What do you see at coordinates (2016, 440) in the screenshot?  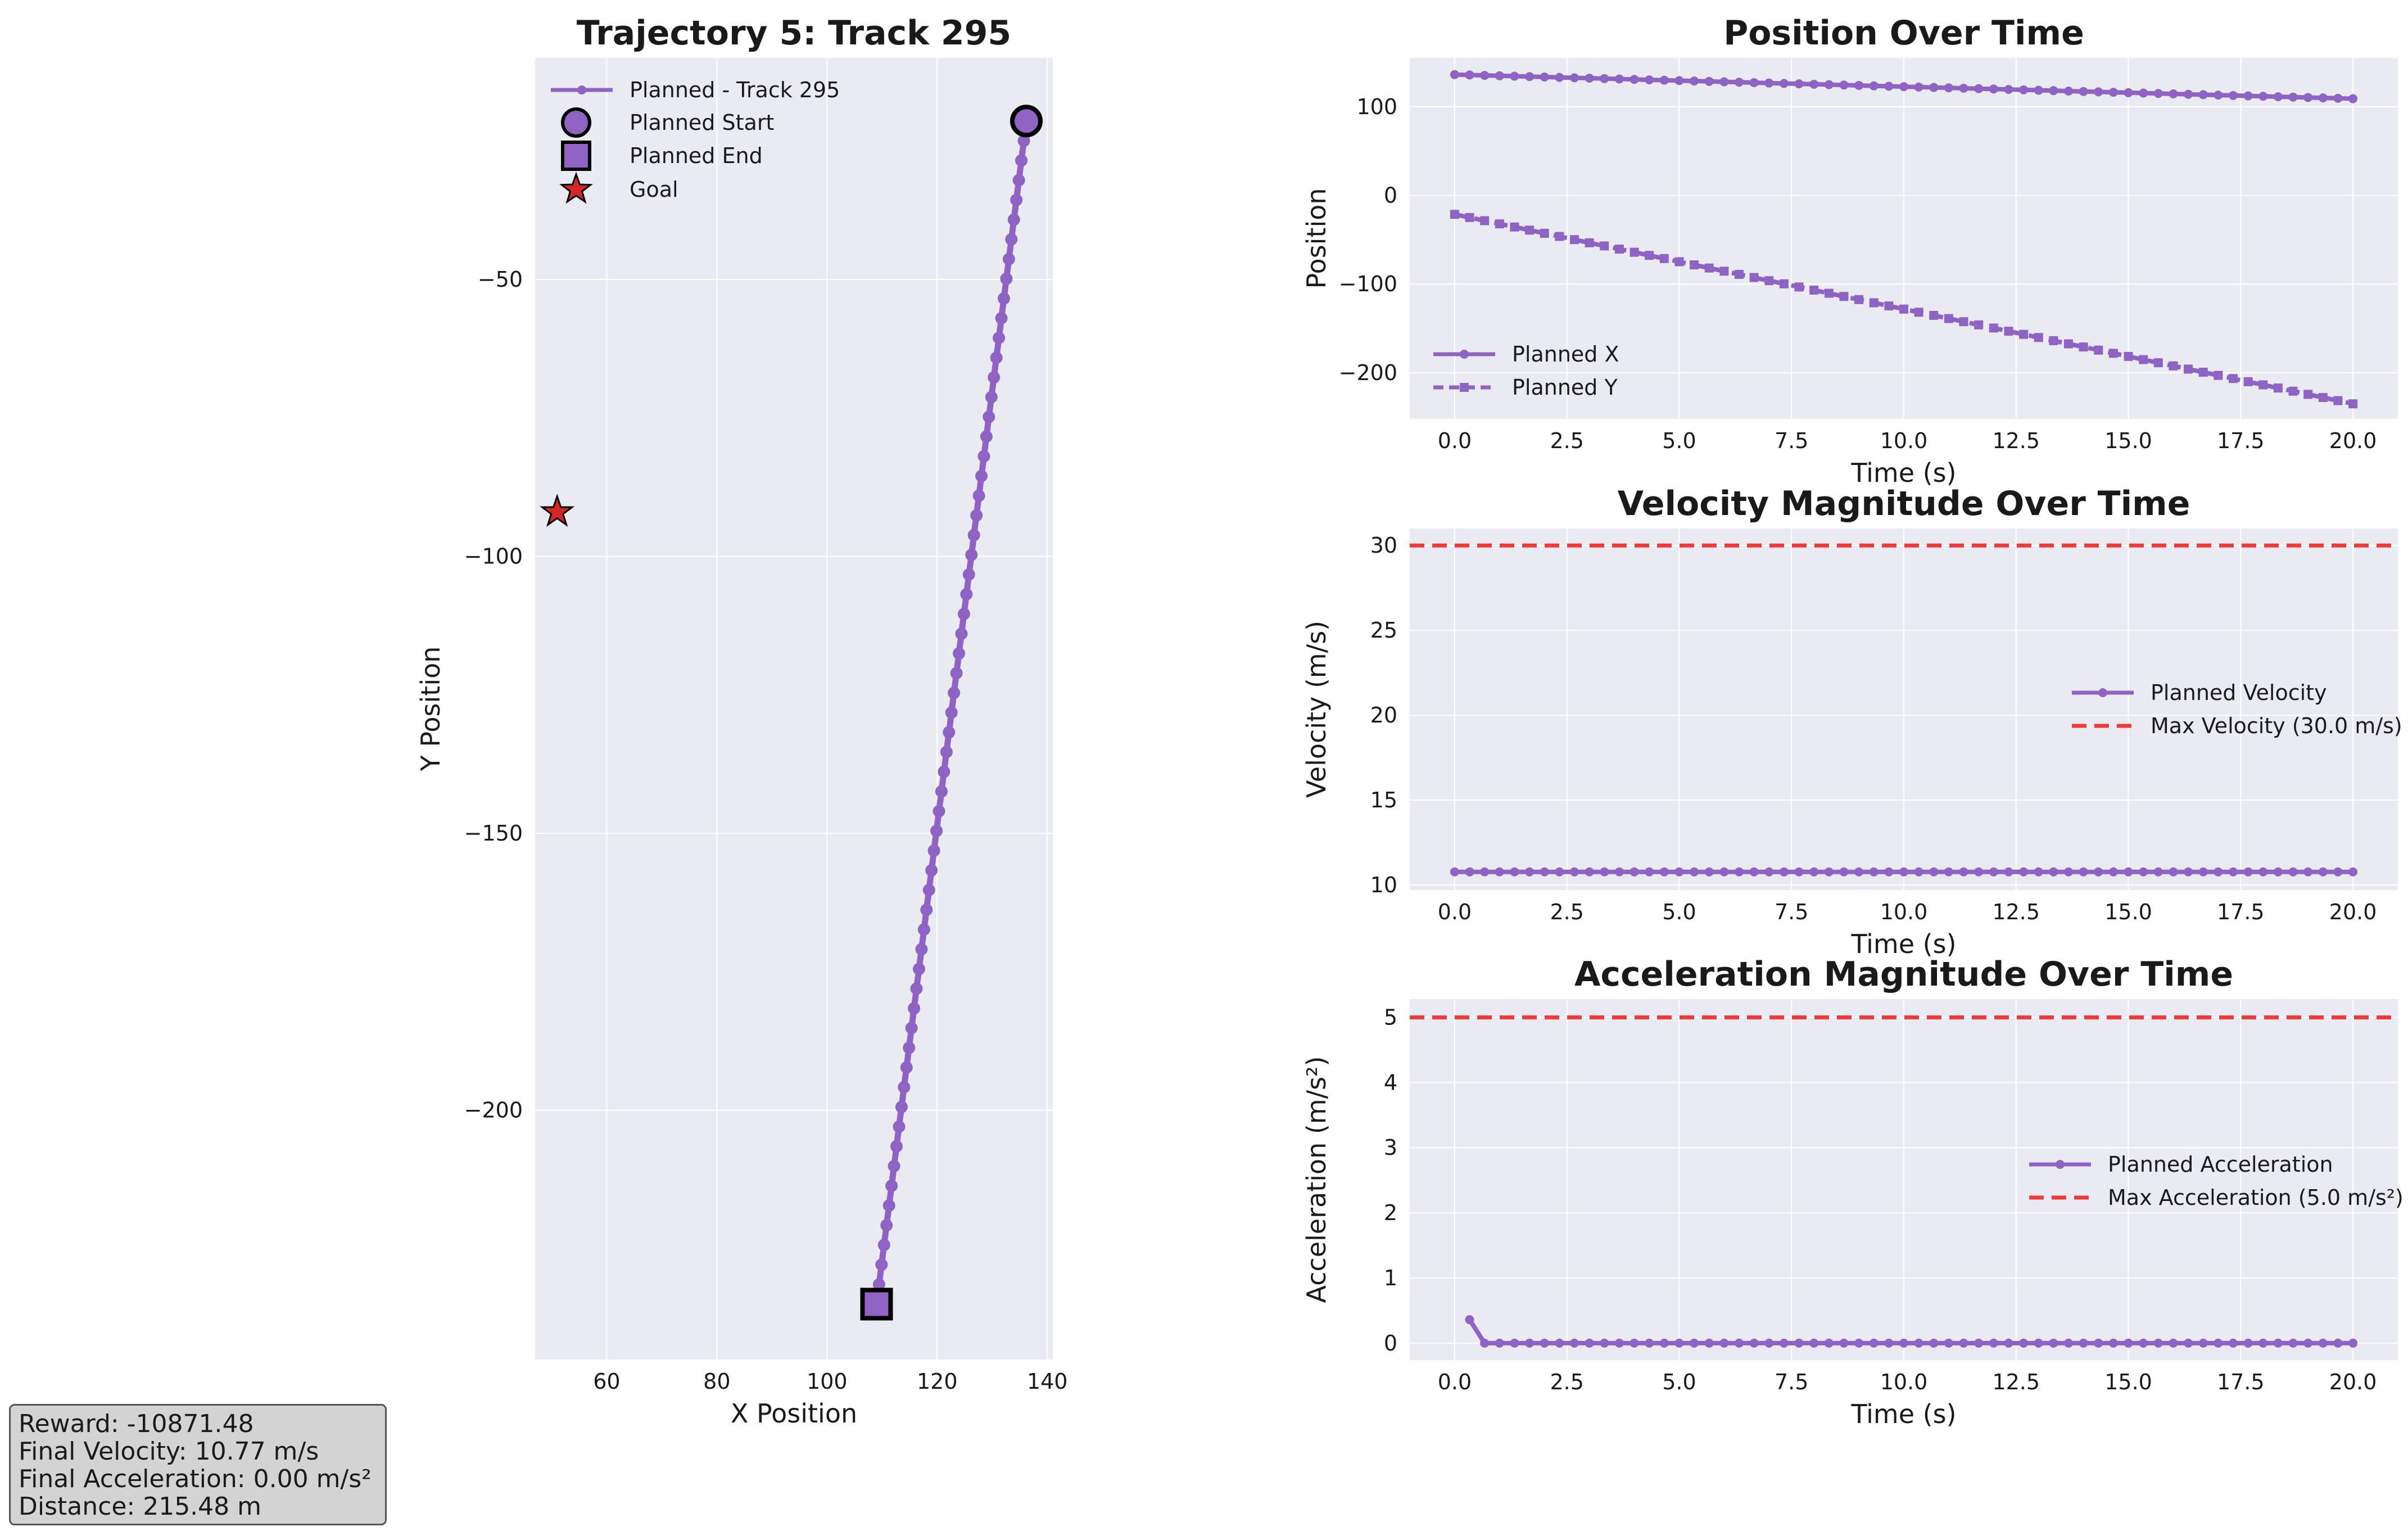 I see `x-tick-label: 12.5` at bounding box center [2016, 440].